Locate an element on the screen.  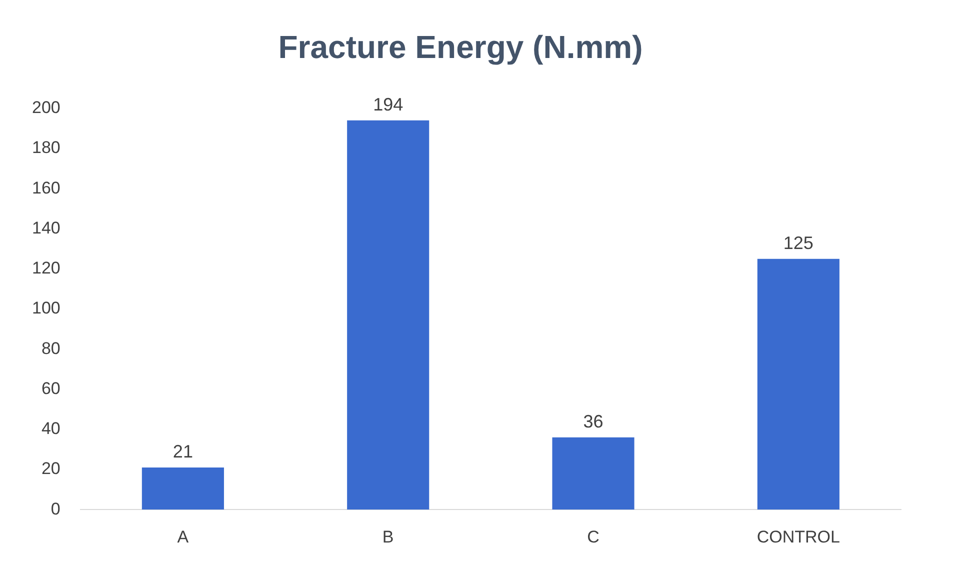
y-tick-label: 0 is located at coordinates (55, 508).